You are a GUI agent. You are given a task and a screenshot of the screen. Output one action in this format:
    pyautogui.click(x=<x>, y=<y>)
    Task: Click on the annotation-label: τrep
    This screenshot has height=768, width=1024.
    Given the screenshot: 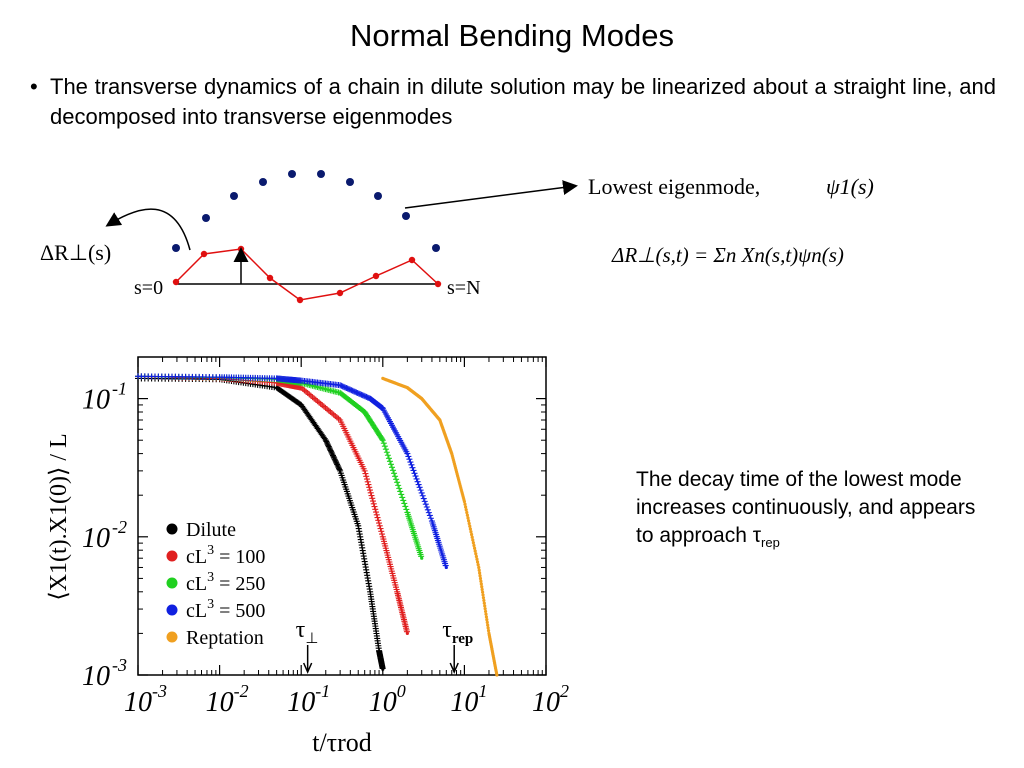 What is the action you would take?
    pyautogui.click(x=457, y=632)
    